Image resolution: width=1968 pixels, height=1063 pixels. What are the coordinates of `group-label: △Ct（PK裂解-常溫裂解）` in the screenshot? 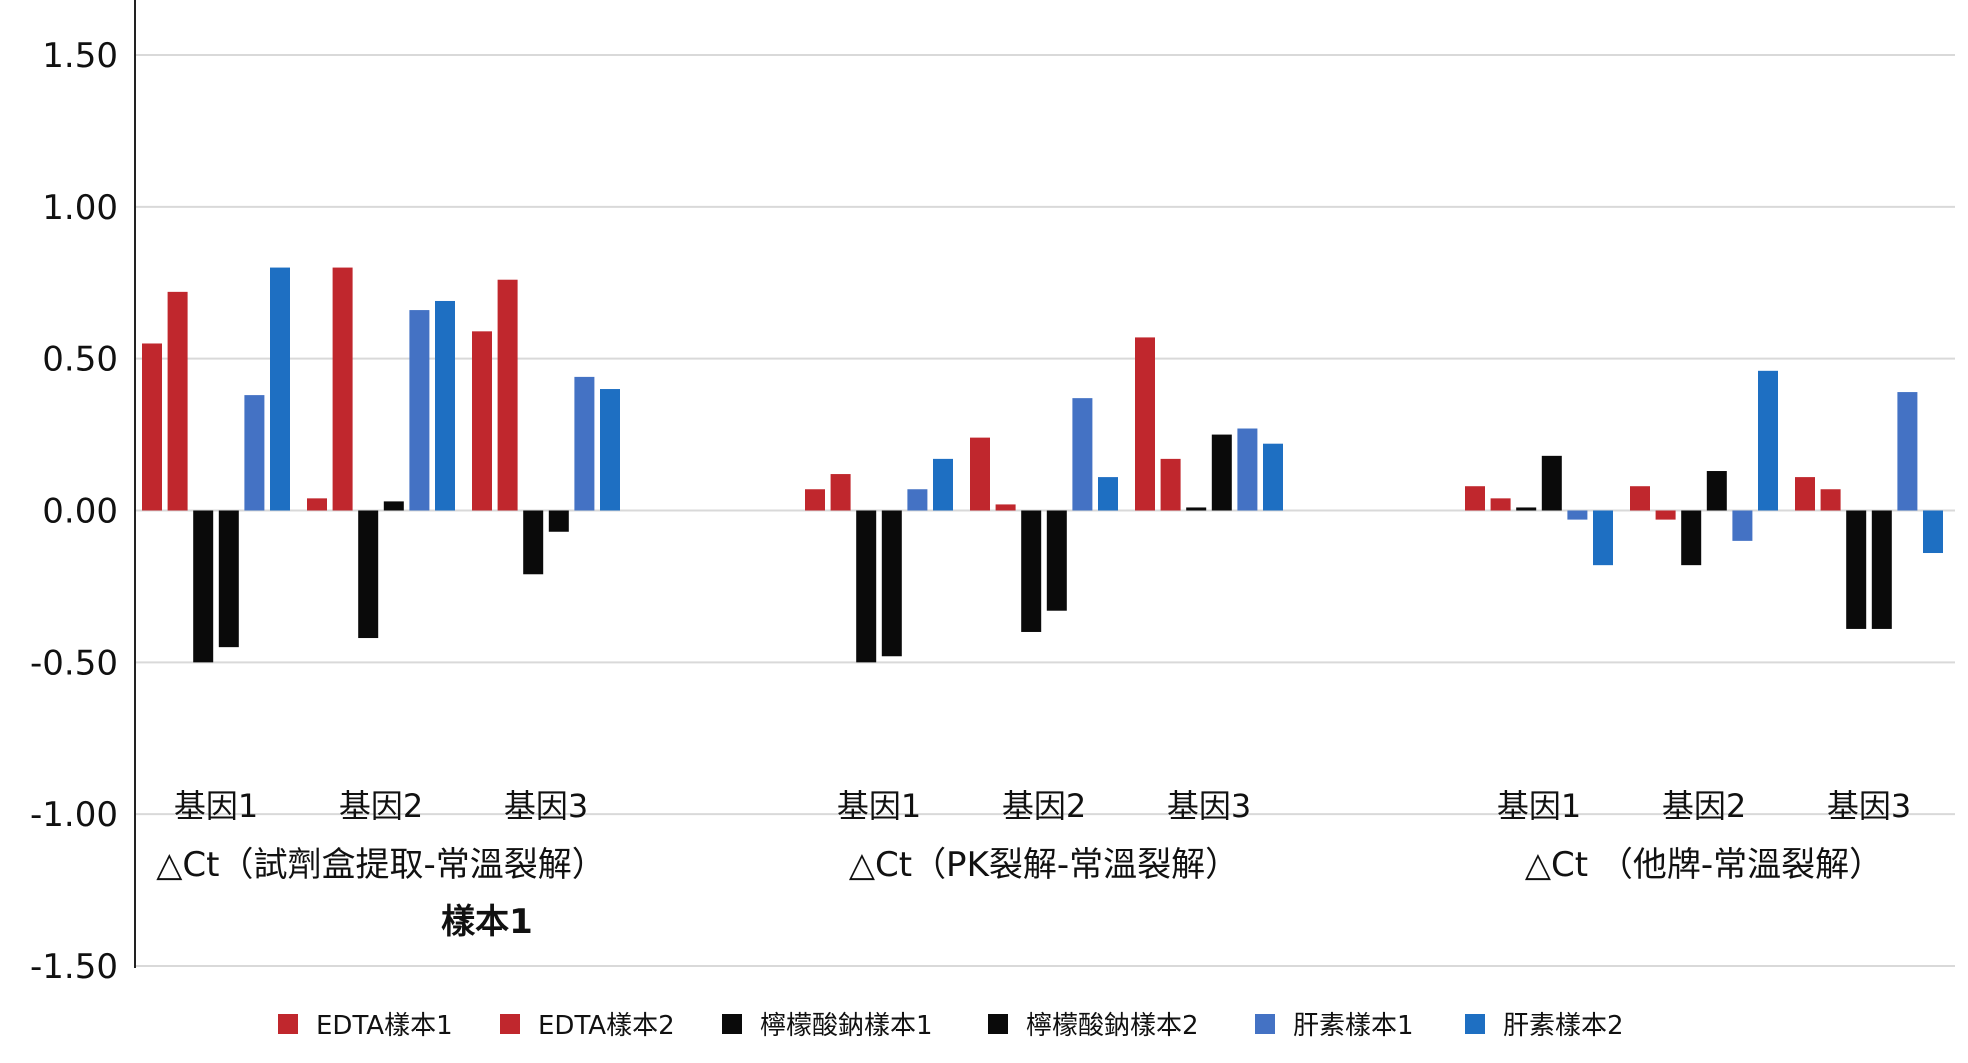 It's located at (1044, 865).